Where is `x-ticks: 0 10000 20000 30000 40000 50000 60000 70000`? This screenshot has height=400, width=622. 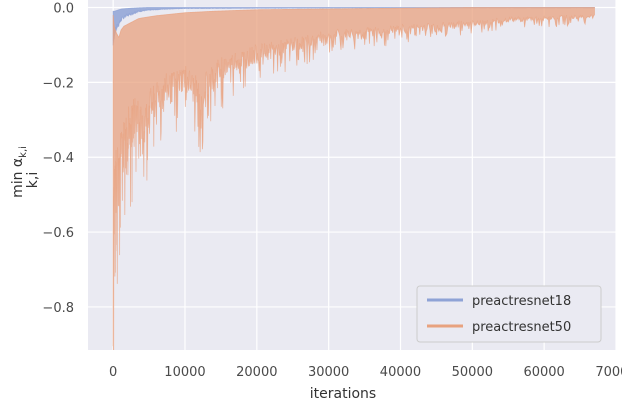 x-ticks: 0 10000 20000 30000 40000 50000 60000 70000 is located at coordinates (365, 372).